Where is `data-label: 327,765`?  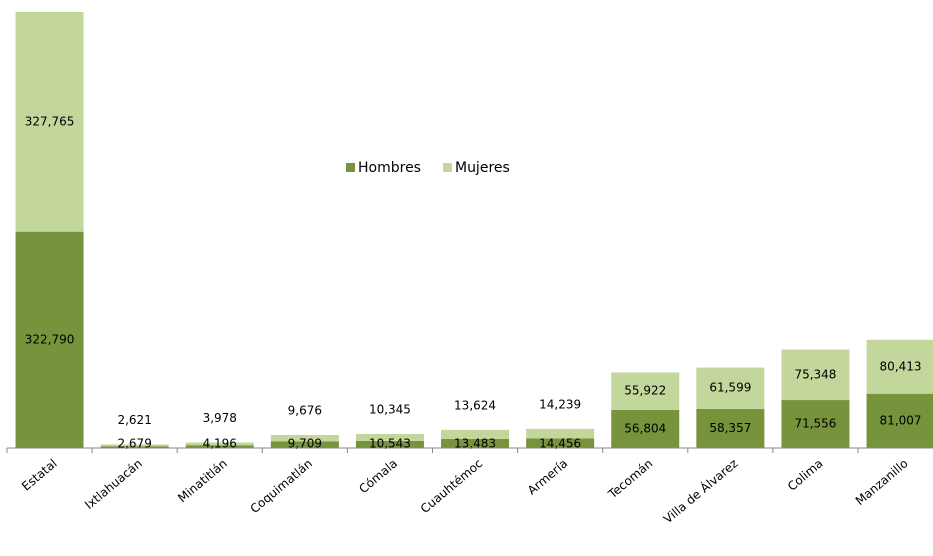
data-label: 327,765 is located at coordinates (50, 121).